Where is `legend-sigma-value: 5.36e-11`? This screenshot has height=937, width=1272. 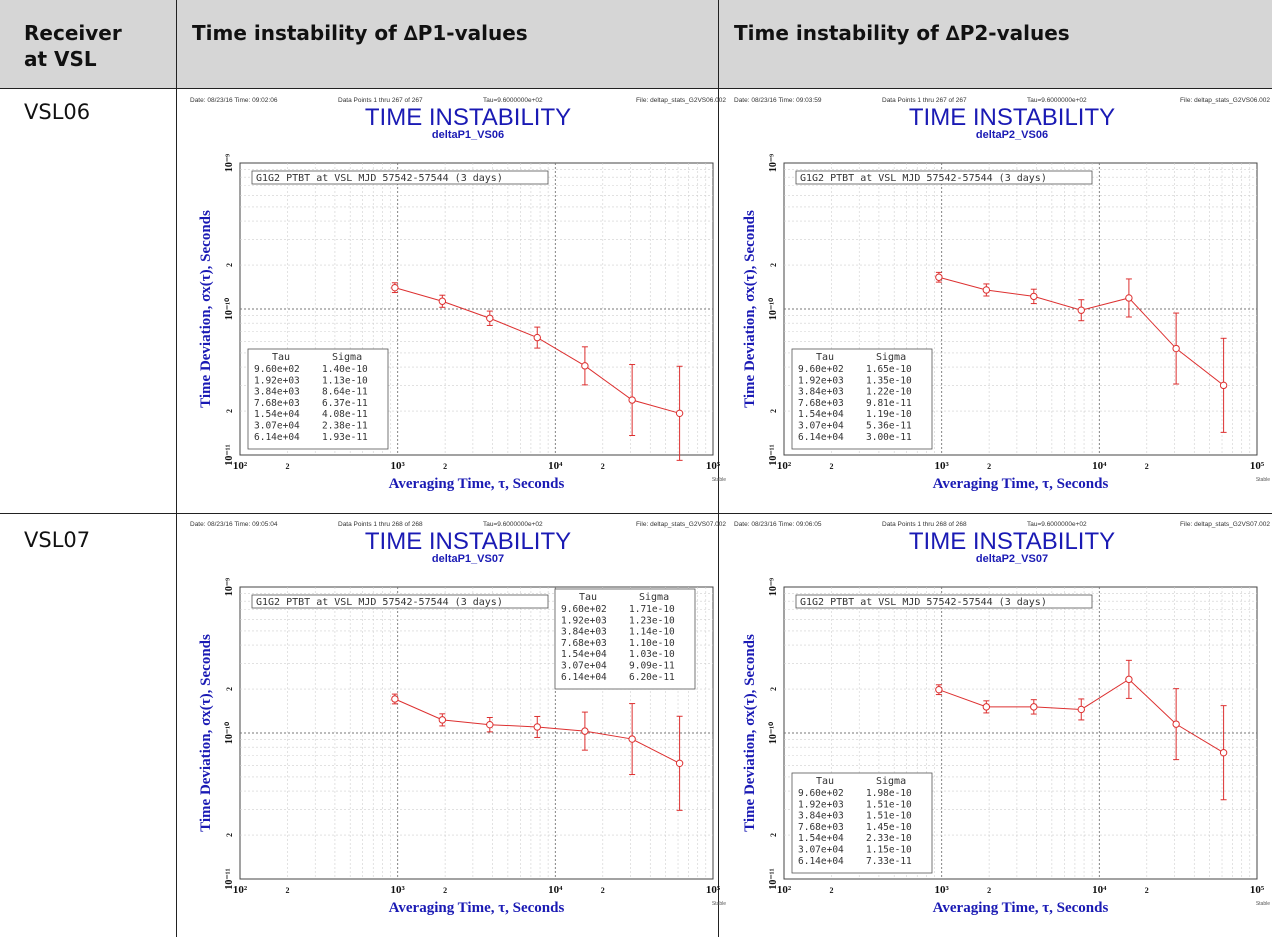 legend-sigma-value: 5.36e-11 is located at coordinates (889, 426).